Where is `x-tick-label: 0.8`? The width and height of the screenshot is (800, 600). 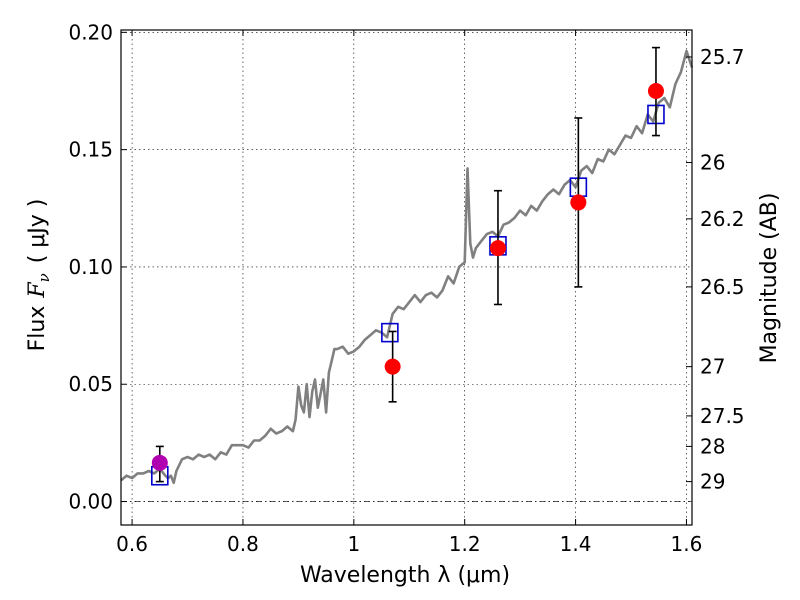 x-tick-label: 0.8 is located at coordinates (243, 544).